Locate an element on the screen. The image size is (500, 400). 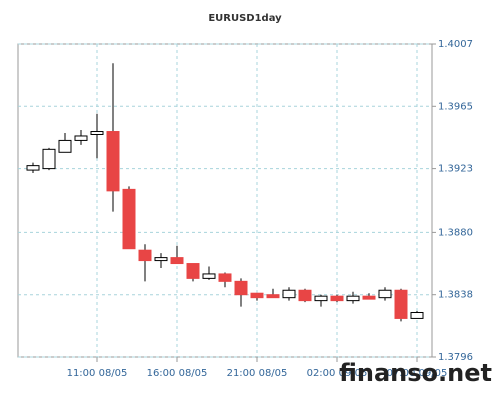
y-tick-label: 1.3923 is located at coordinates (455, 169).